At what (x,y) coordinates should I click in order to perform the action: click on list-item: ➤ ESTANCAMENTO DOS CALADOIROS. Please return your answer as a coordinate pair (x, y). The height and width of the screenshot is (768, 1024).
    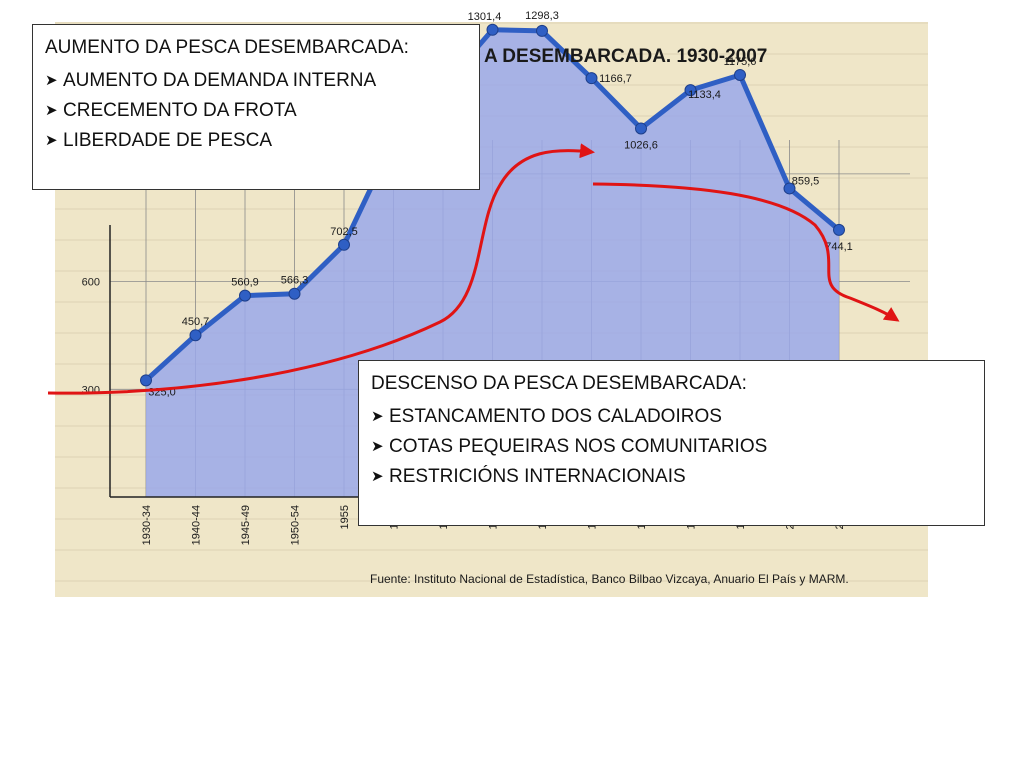
    Looking at the image, I should click on (677, 417).